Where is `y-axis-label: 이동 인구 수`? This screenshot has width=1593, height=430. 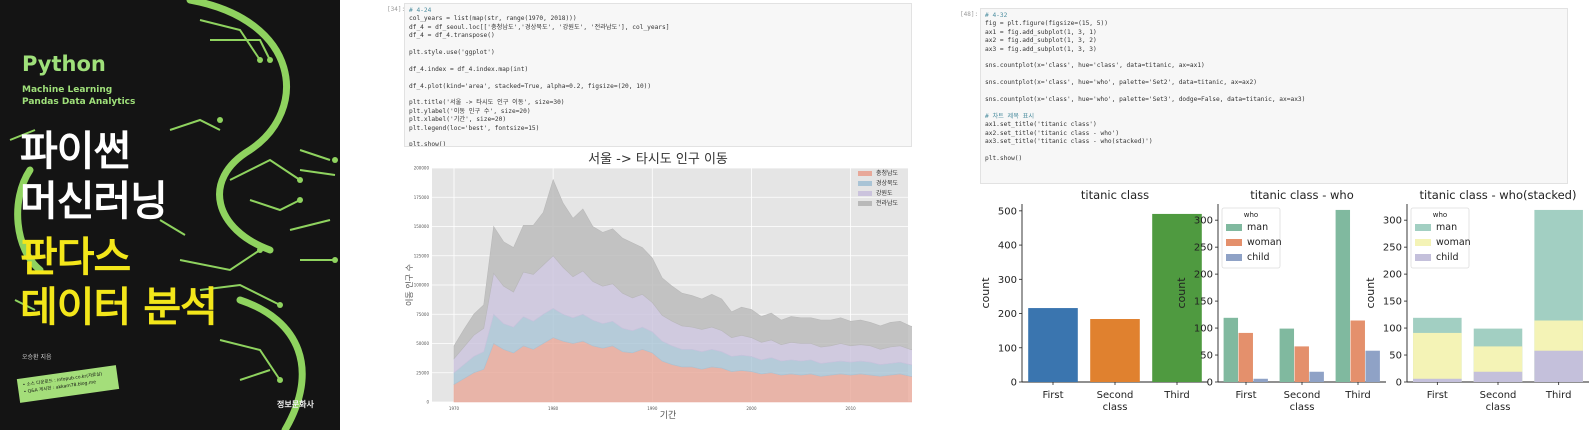 y-axis-label: 이동 인구 수 is located at coordinates (409, 285).